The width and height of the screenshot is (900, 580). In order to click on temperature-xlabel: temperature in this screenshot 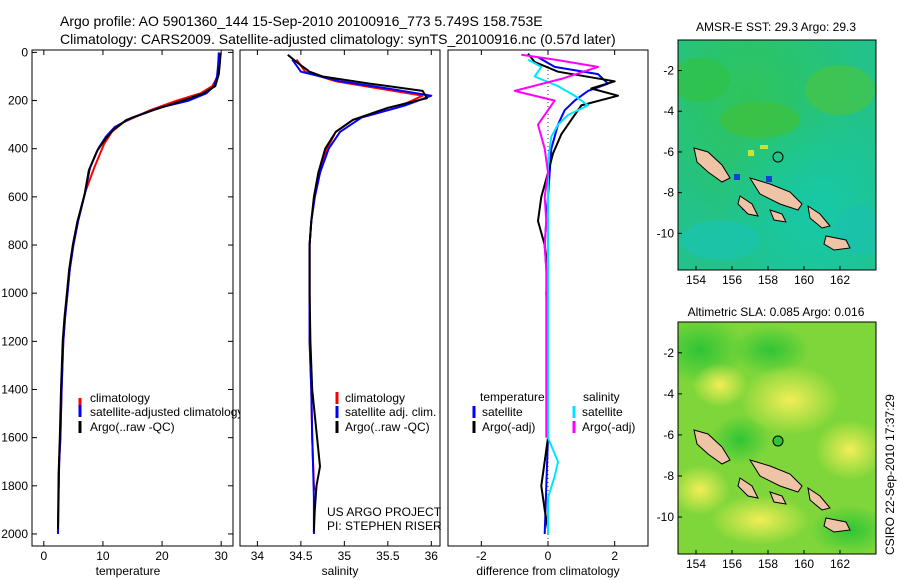, I will do `click(128, 571)`.